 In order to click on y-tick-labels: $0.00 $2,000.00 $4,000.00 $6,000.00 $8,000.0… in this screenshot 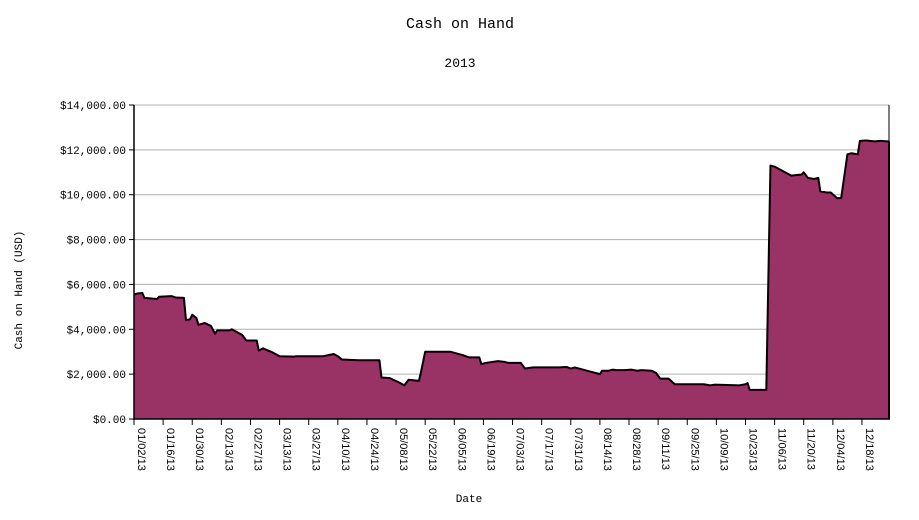, I will do `click(93, 264)`.